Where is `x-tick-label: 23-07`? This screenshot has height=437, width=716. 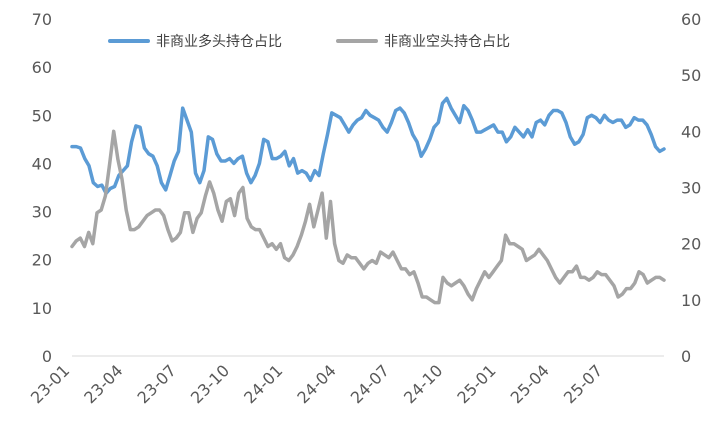
x-tick-label: 23-07 is located at coordinates (157, 384).